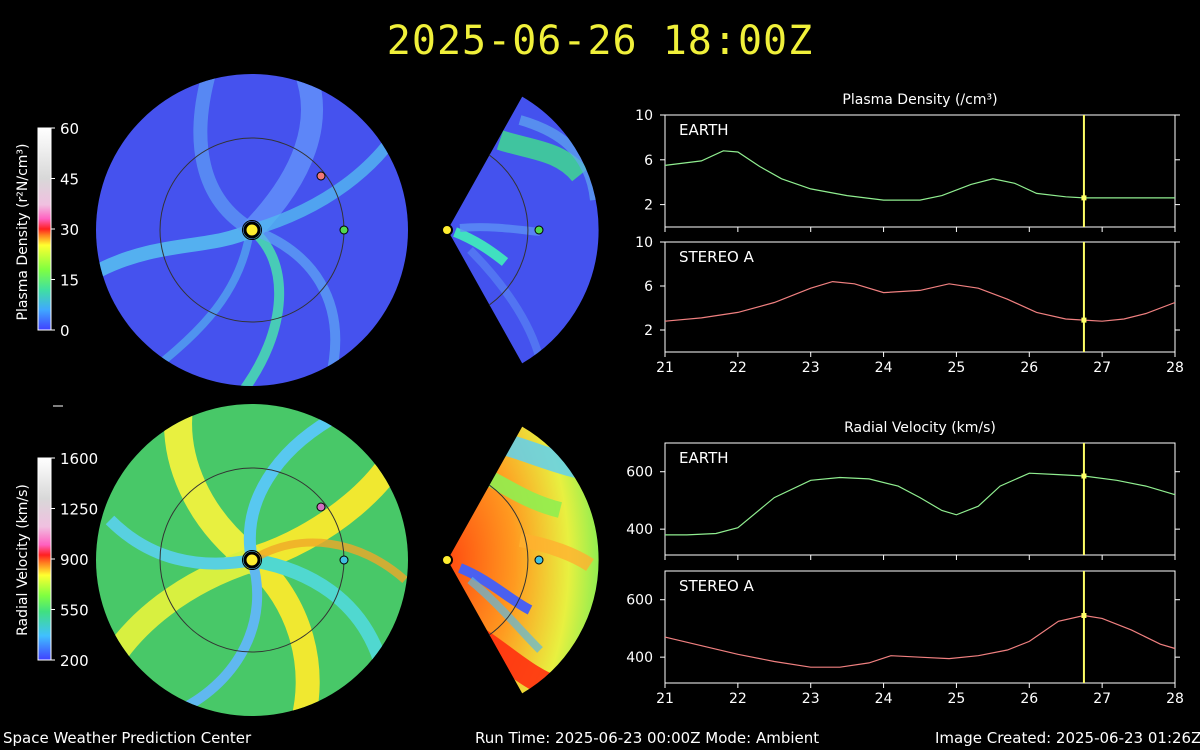 Image resolution: width=1200 pixels, height=750 pixels. What do you see at coordinates (65, 331) in the screenshot?
I see `density-colorbar-tick-label: 0` at bounding box center [65, 331].